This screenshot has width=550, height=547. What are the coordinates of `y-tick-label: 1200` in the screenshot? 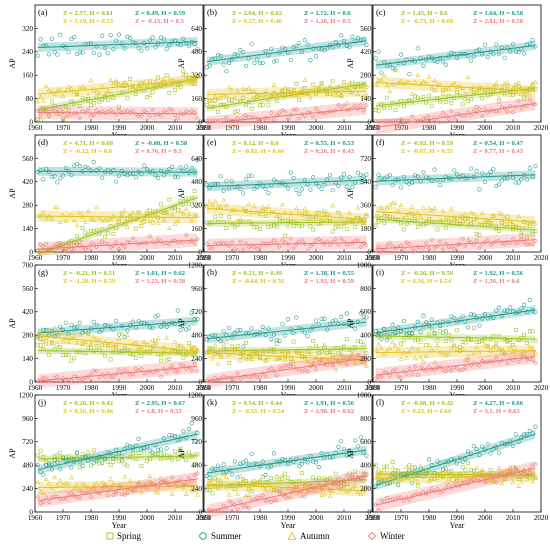 It's located at (195, 265).